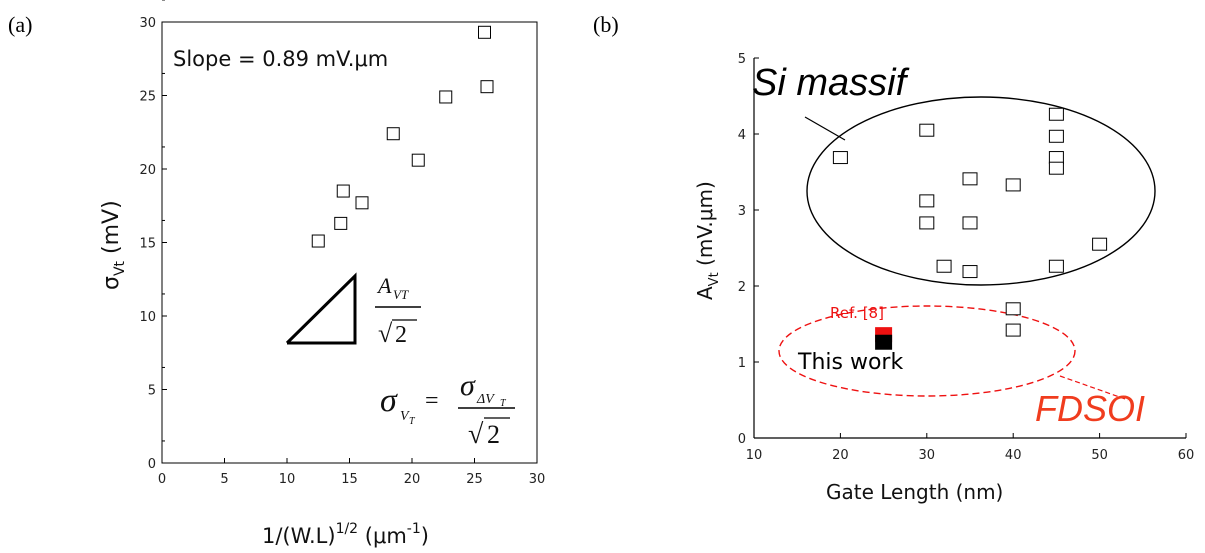 This screenshot has width=1205, height=553. I want to click on y-tick-label: 4, so click(742, 135).